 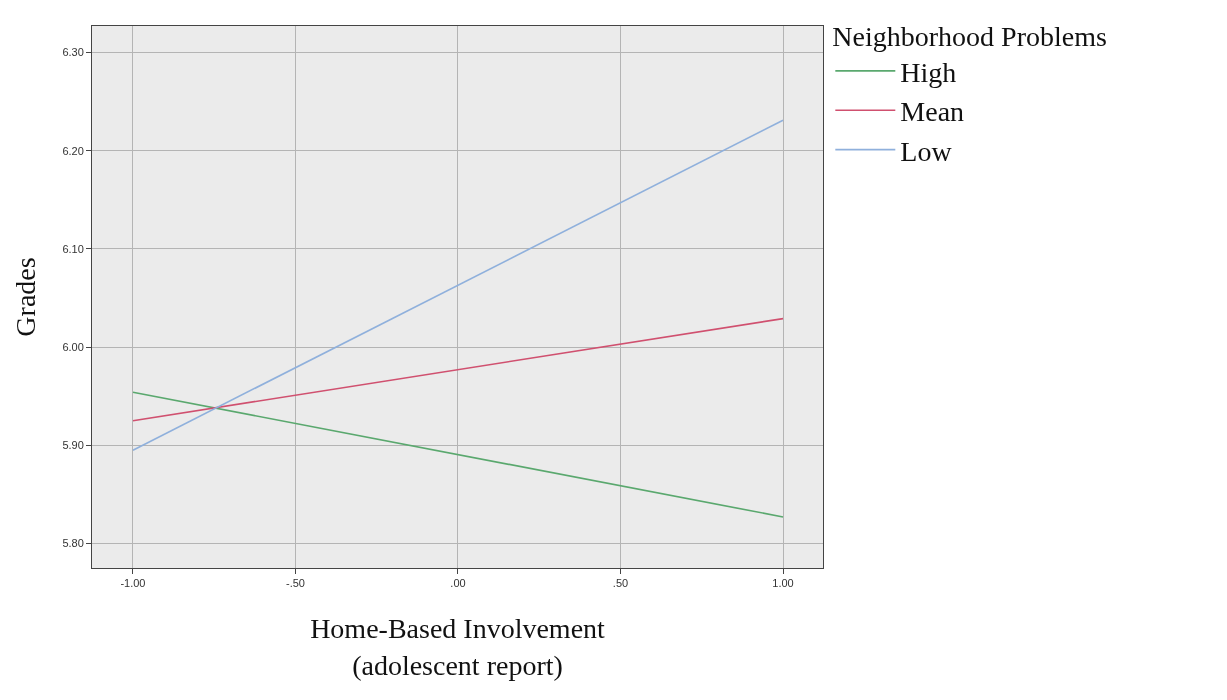 What do you see at coordinates (458, 647) in the screenshot?
I see `x-axis-title: Home-Based Involvement (adolescent report)` at bounding box center [458, 647].